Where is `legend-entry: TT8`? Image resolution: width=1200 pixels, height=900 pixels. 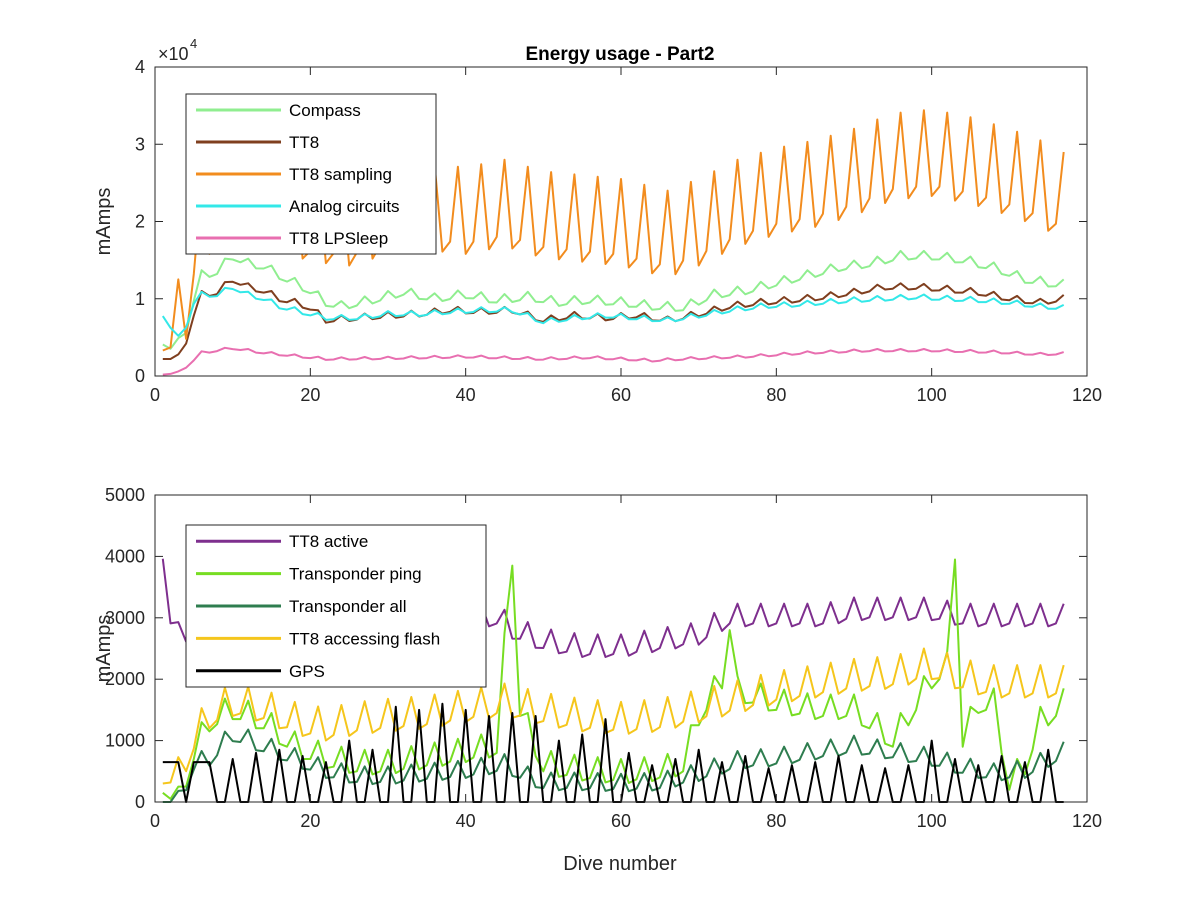 legend-entry: TT8 is located at coordinates (257, 142).